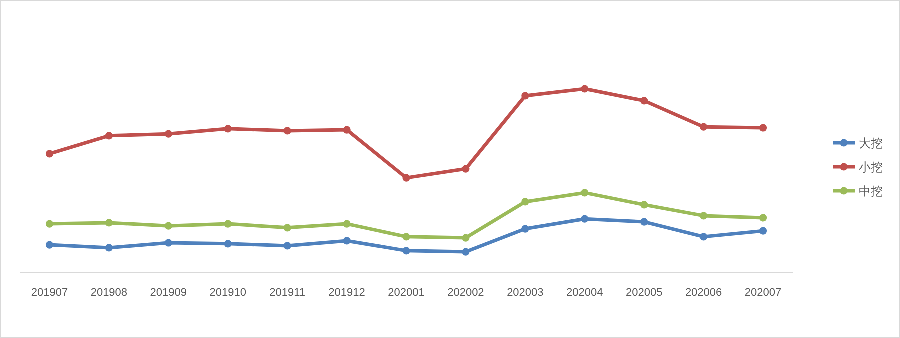 The image size is (900, 338). What do you see at coordinates (763, 293) in the screenshot?
I see `x-tick-label: 202007` at bounding box center [763, 293].